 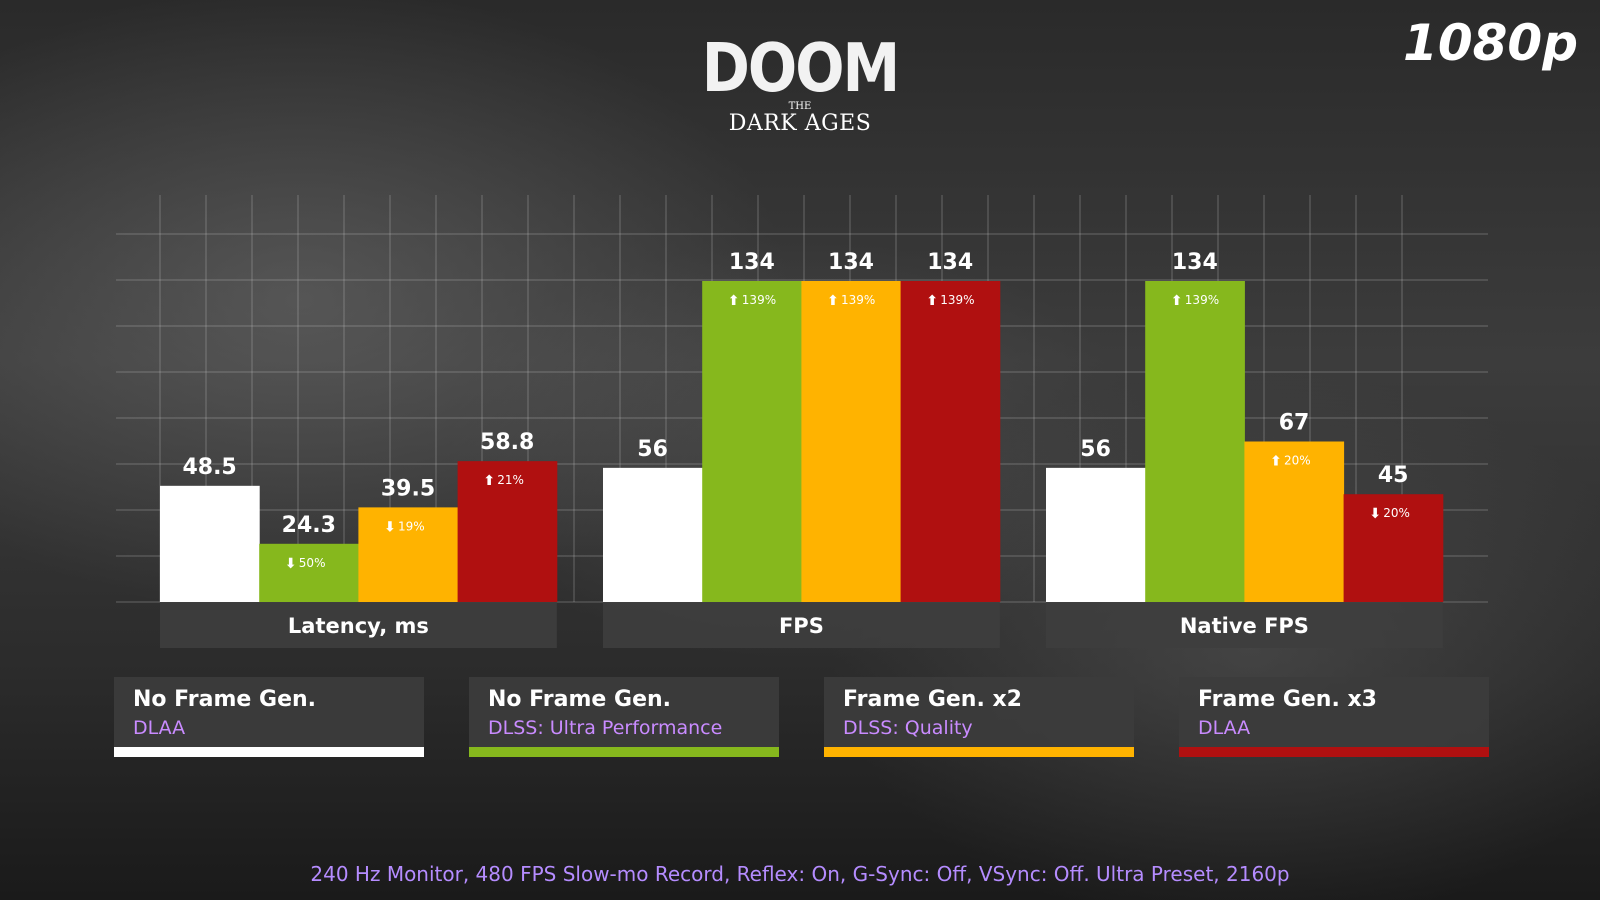 I want to click on legend-subtitle: DLSS: Ultra Performance, so click(x=605, y=728).